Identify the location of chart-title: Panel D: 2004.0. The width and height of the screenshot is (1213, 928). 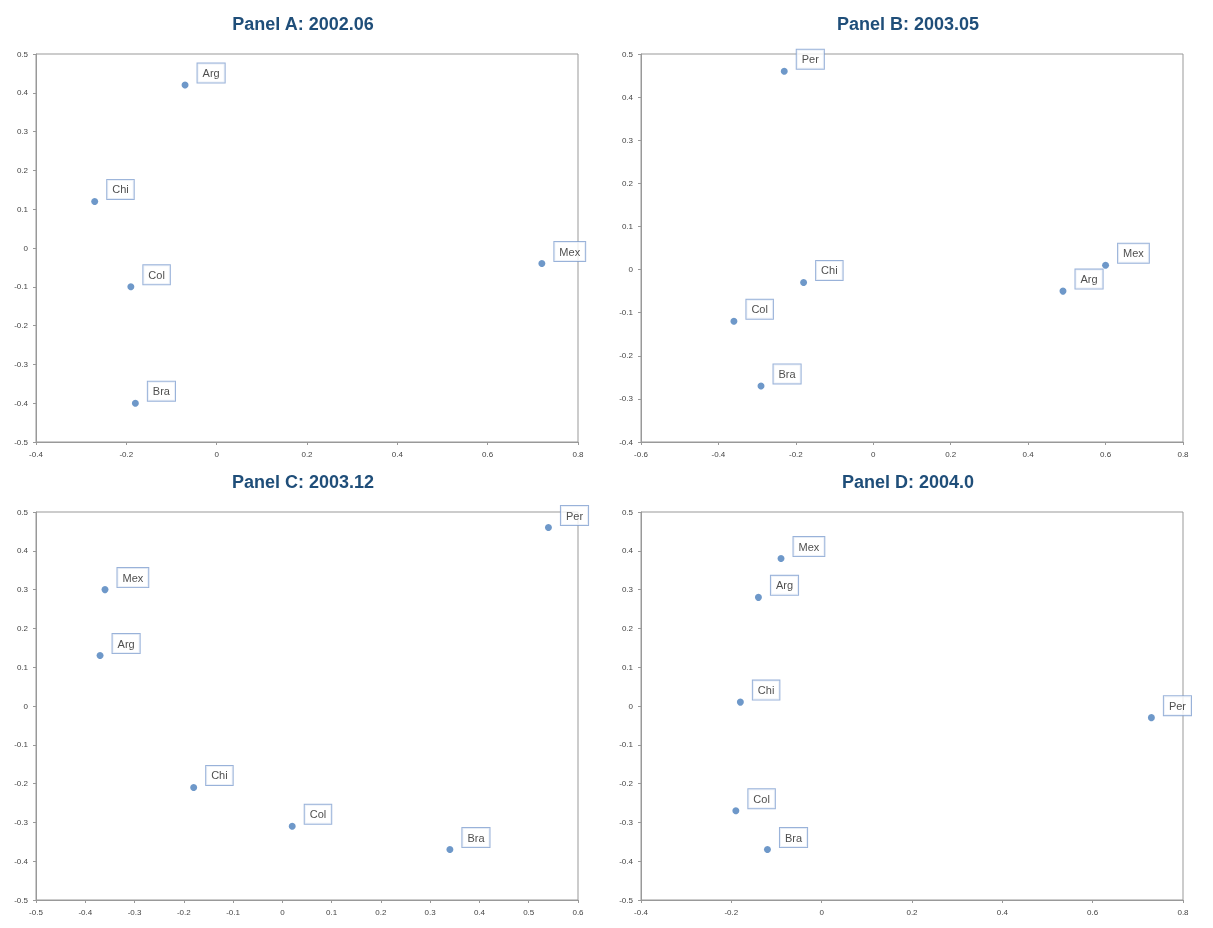
(908, 482).